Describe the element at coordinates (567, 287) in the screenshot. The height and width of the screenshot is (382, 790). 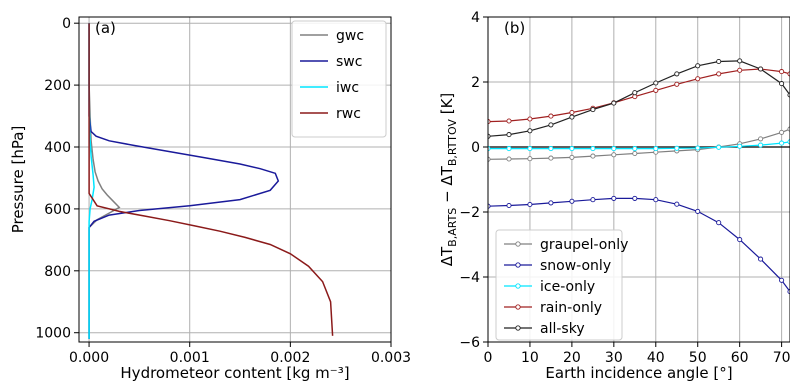
I see `legend-label-ice-only: ice-only` at that location.